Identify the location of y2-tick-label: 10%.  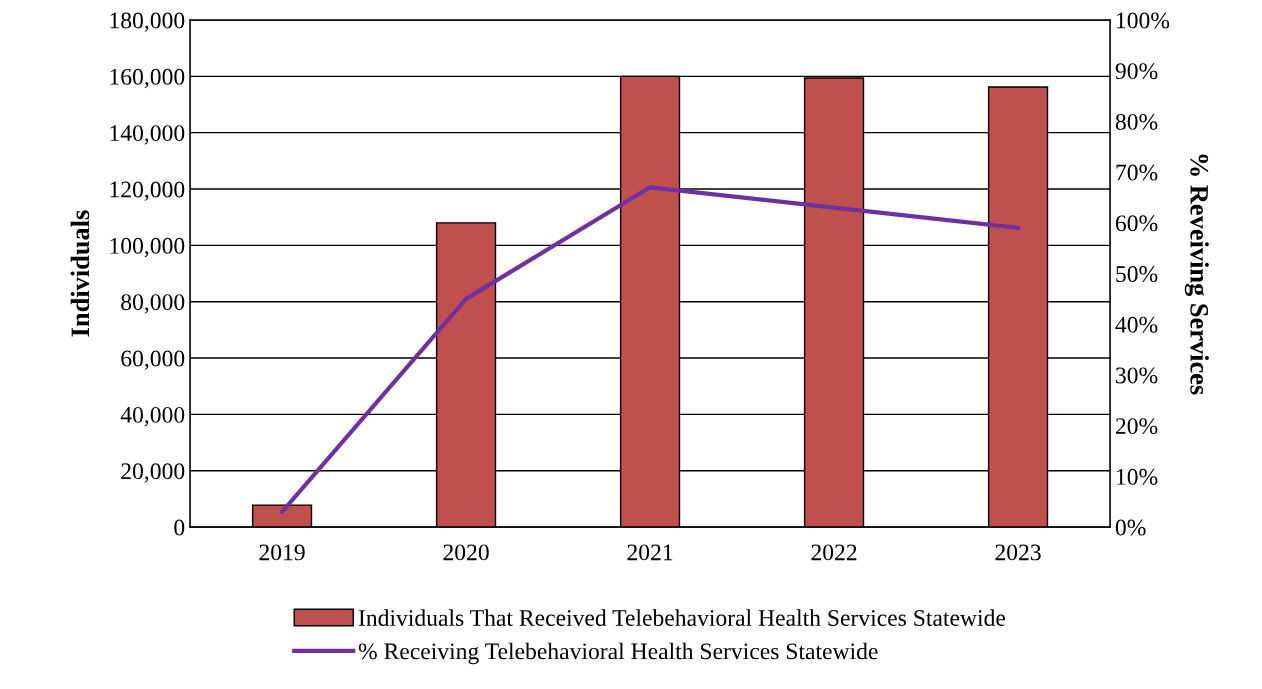
(1137, 476).